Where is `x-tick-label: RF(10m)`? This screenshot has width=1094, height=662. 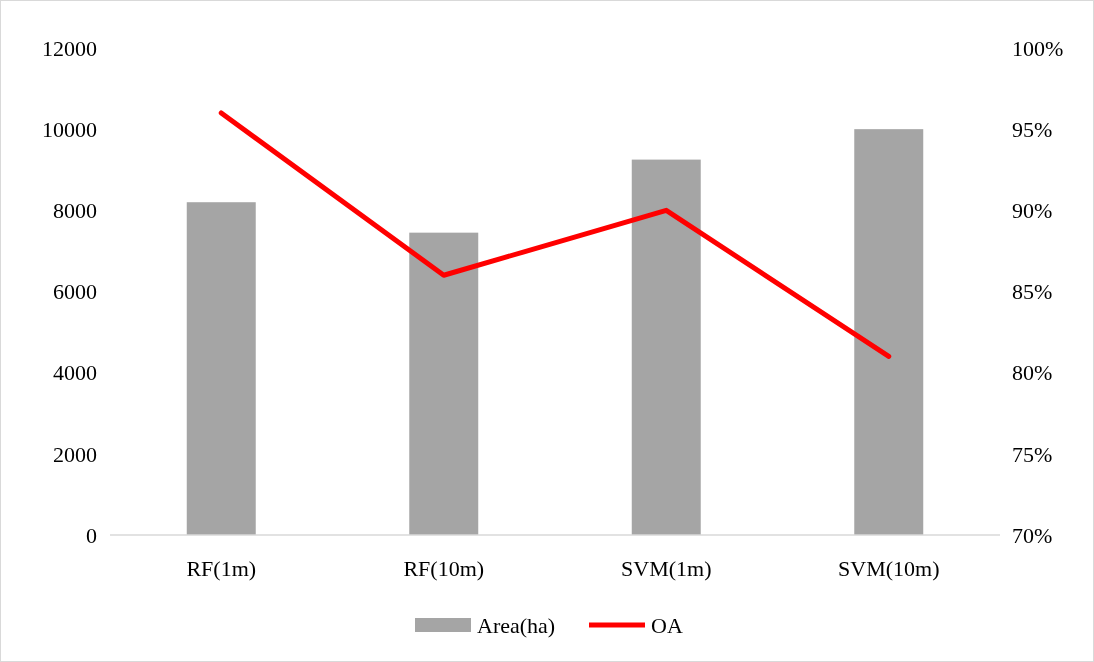
x-tick-label: RF(10m) is located at coordinates (444, 568).